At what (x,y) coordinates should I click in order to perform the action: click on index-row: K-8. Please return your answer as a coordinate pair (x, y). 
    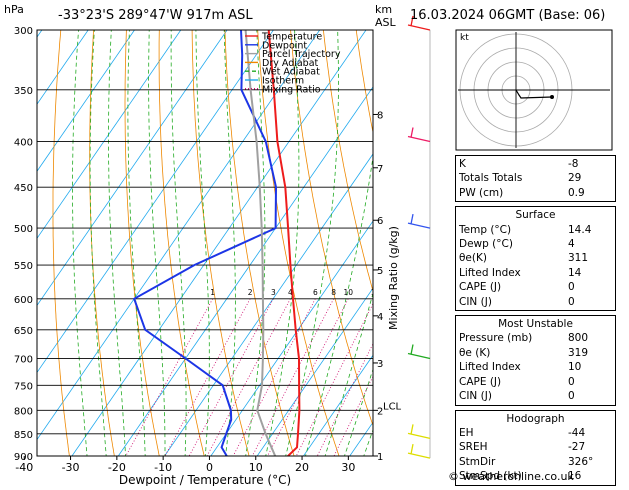
    Looking at the image, I should click on (535, 164).